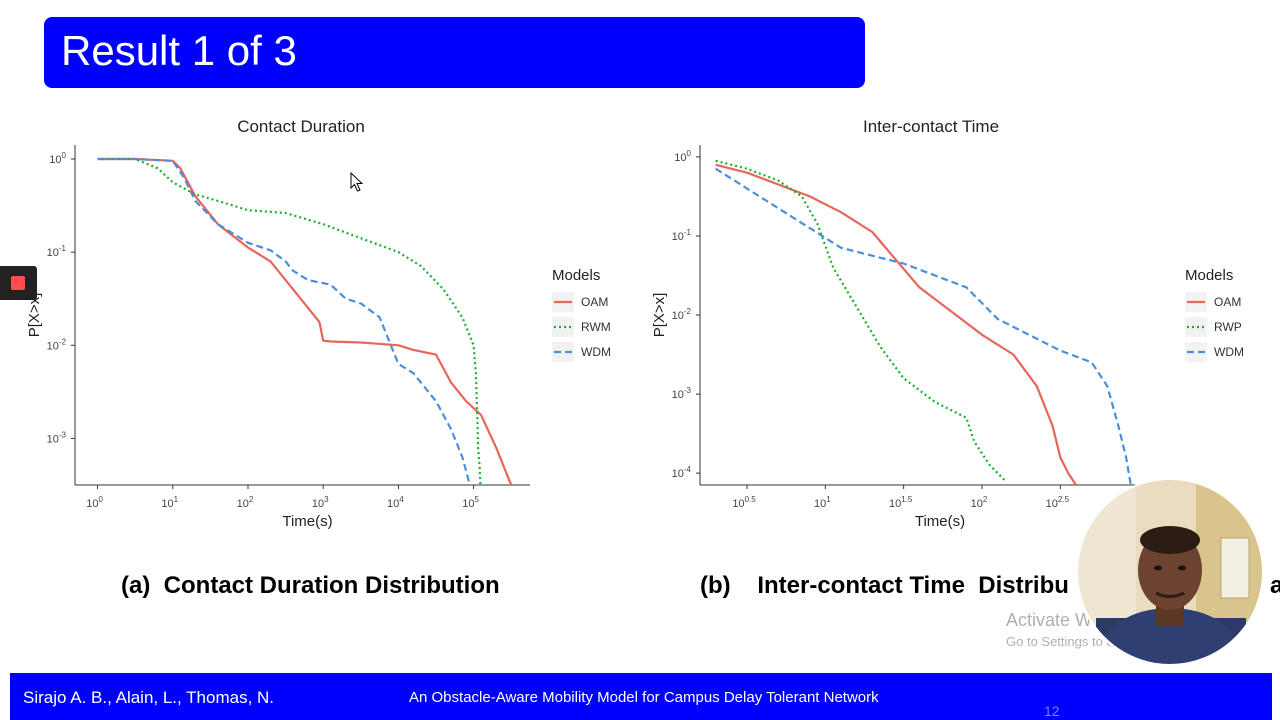 The image size is (1280, 720). Describe the element at coordinates (470, 502) in the screenshot. I see `x-tick-label: 10⁵` at that location.